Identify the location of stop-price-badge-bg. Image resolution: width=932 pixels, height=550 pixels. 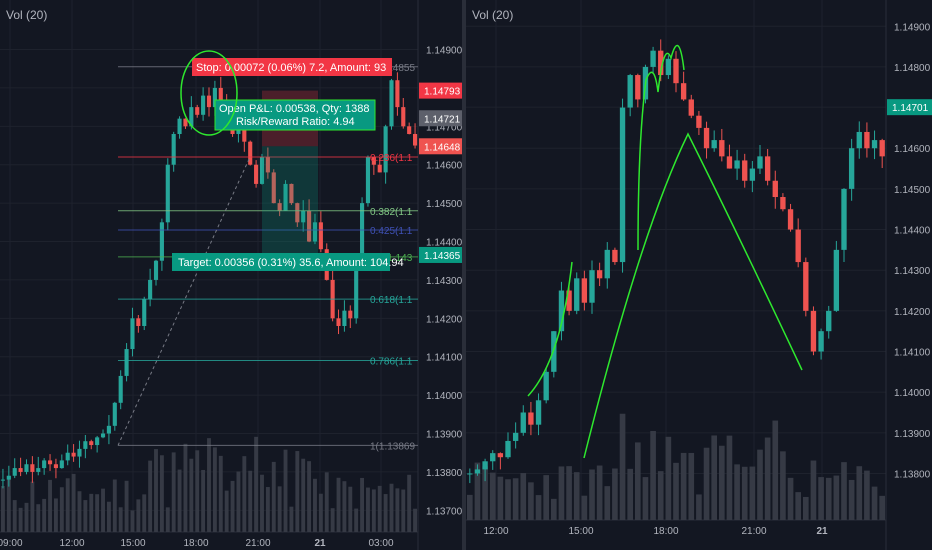
(440, 90).